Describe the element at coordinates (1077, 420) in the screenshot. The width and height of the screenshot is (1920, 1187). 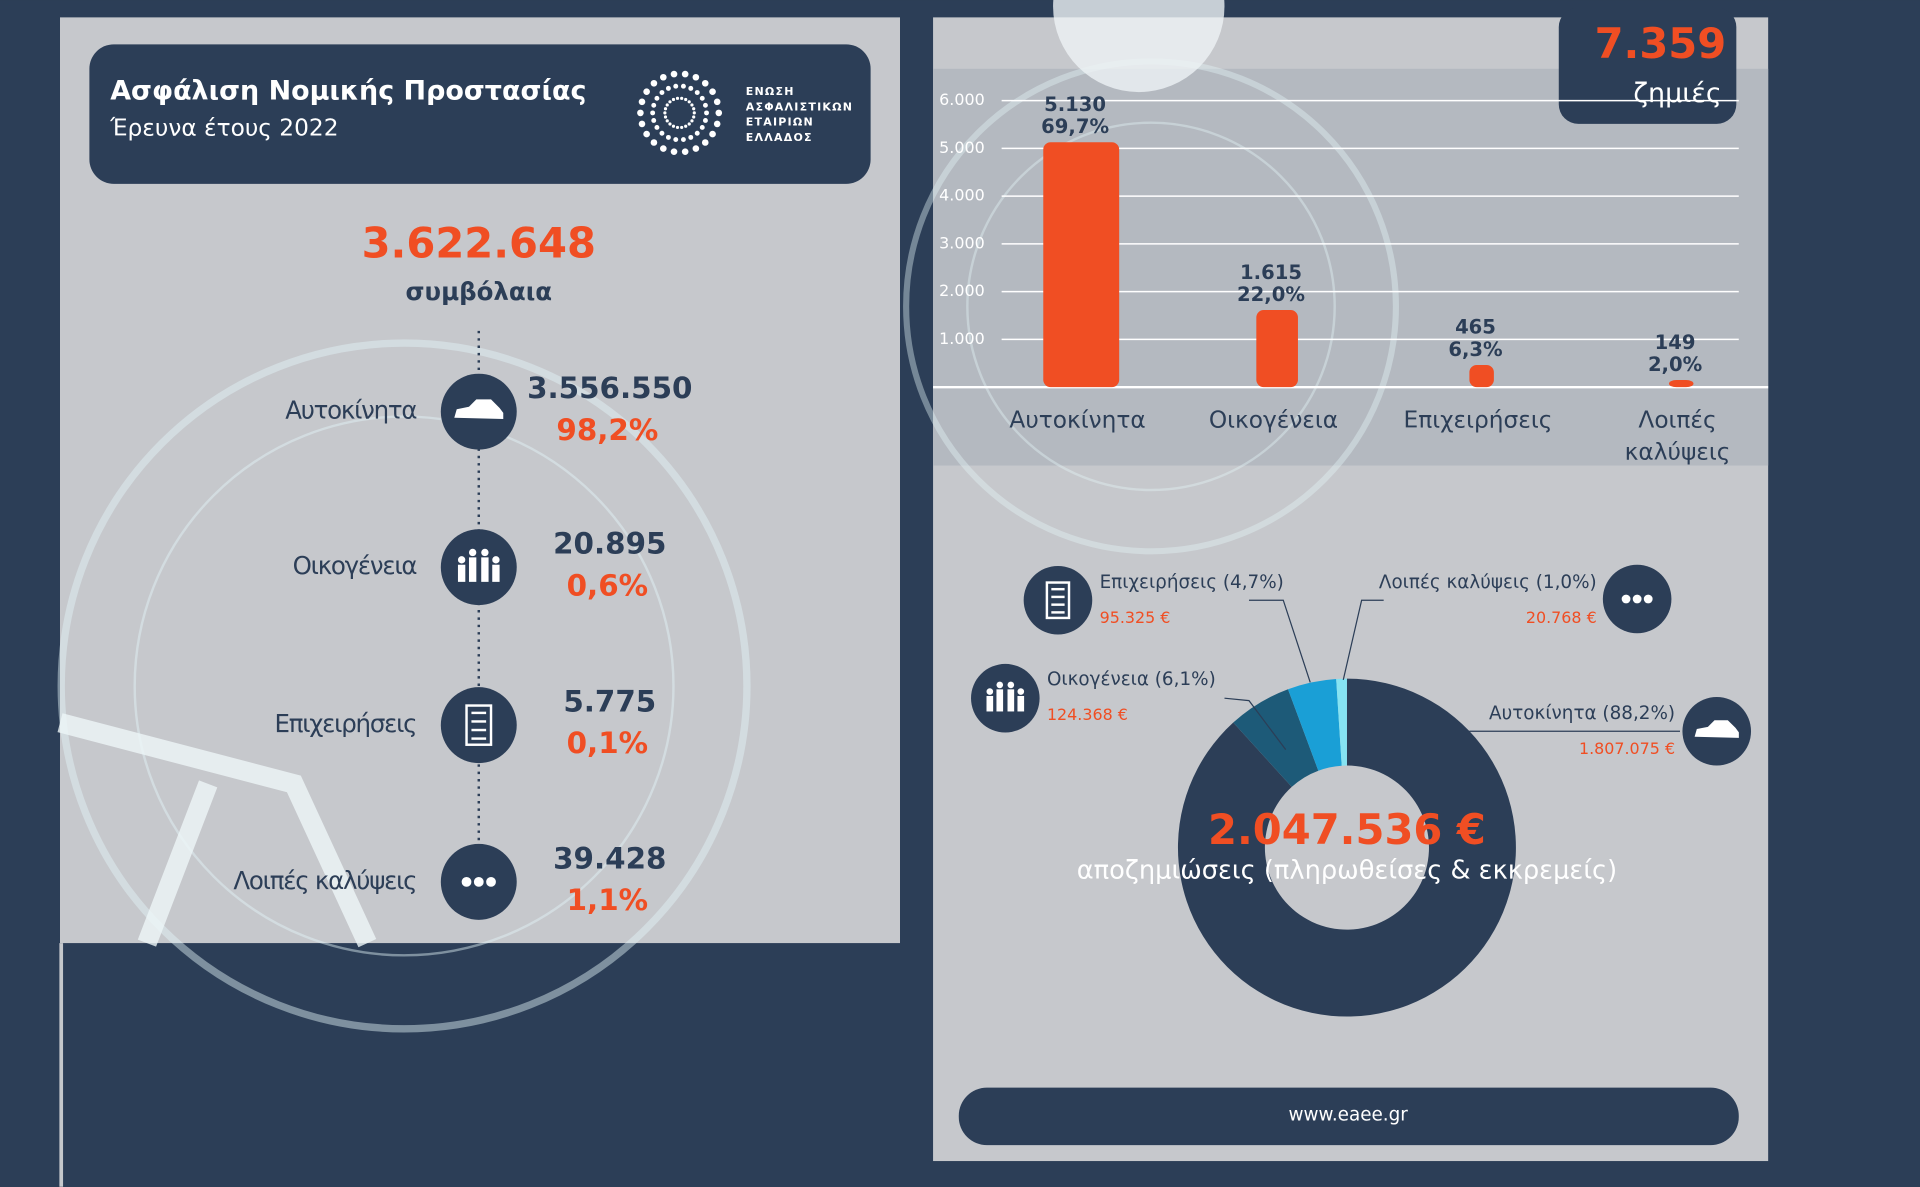
I see `x-tick-label: Αυτοκίνητα` at that location.